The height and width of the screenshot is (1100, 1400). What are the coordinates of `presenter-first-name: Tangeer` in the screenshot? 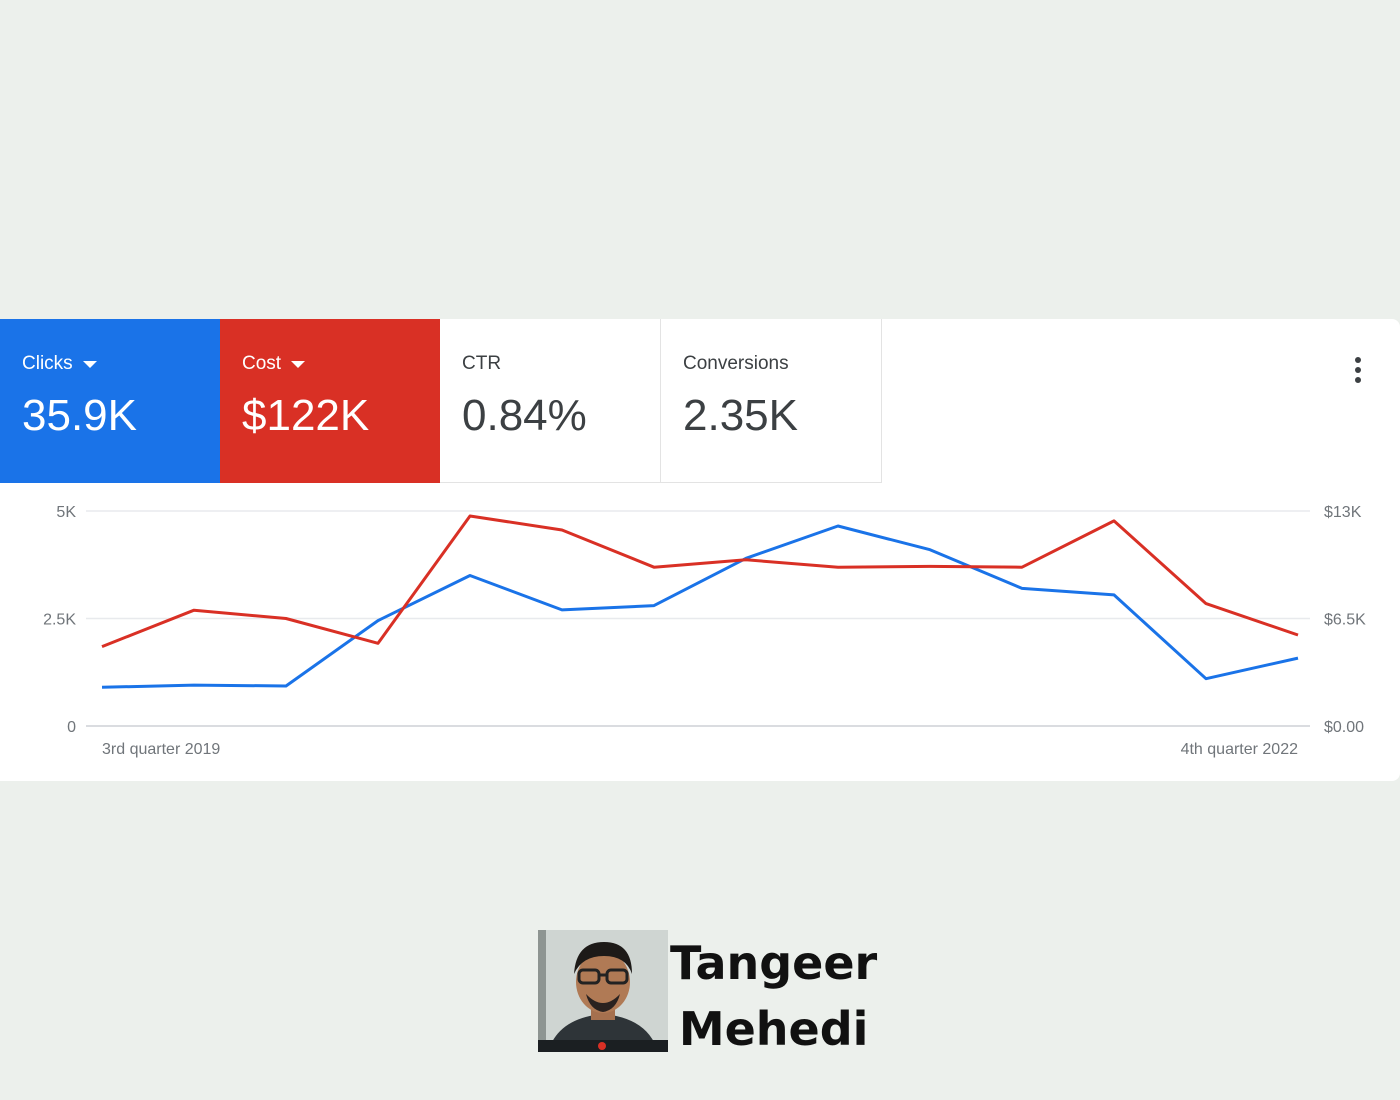 It's located at (774, 963).